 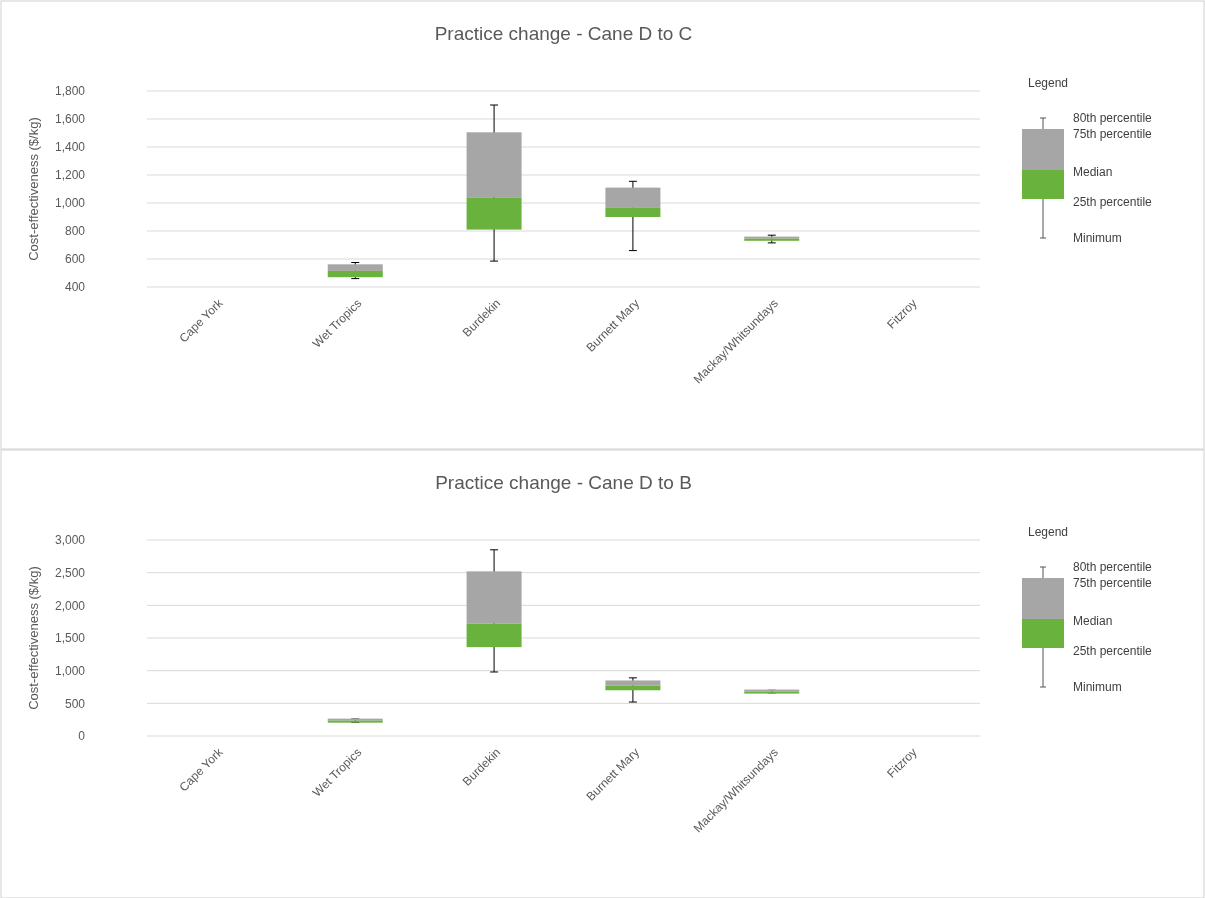 What do you see at coordinates (70, 638) in the screenshot?
I see `y-tick-label: 1,500` at bounding box center [70, 638].